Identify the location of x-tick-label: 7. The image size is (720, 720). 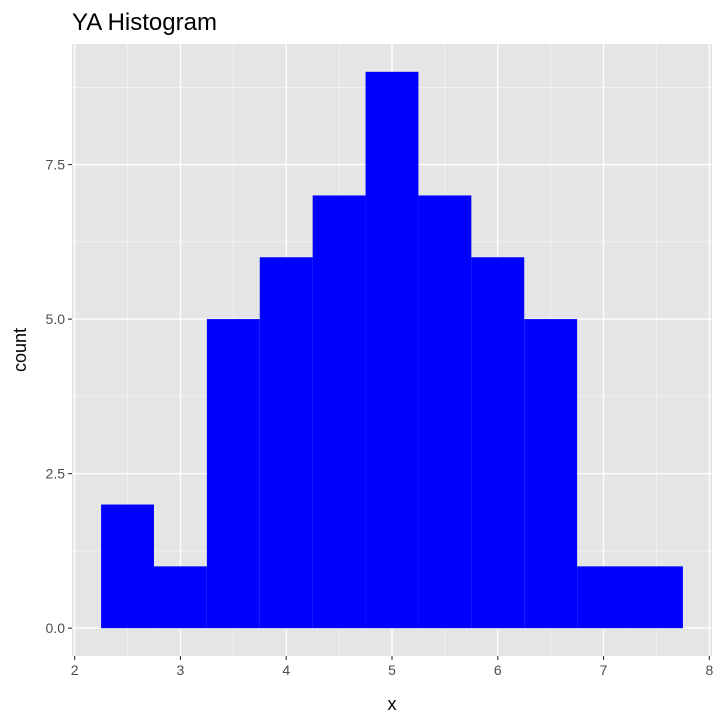
(604, 670).